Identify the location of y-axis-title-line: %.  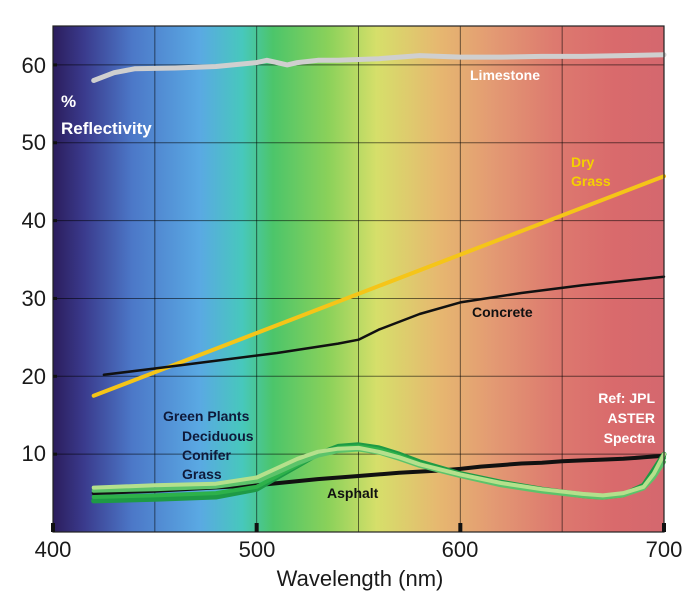
(68, 101).